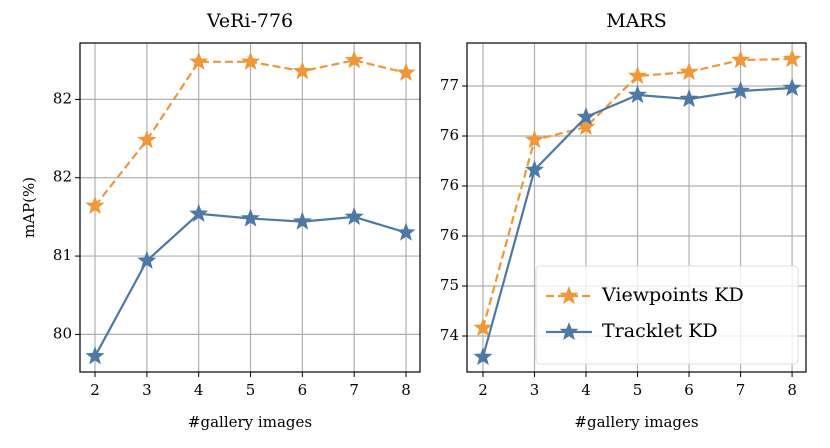 This screenshot has height=448, width=830. What do you see at coordinates (672, 295) in the screenshot?
I see `legend-label: Viewpoints KD` at bounding box center [672, 295].